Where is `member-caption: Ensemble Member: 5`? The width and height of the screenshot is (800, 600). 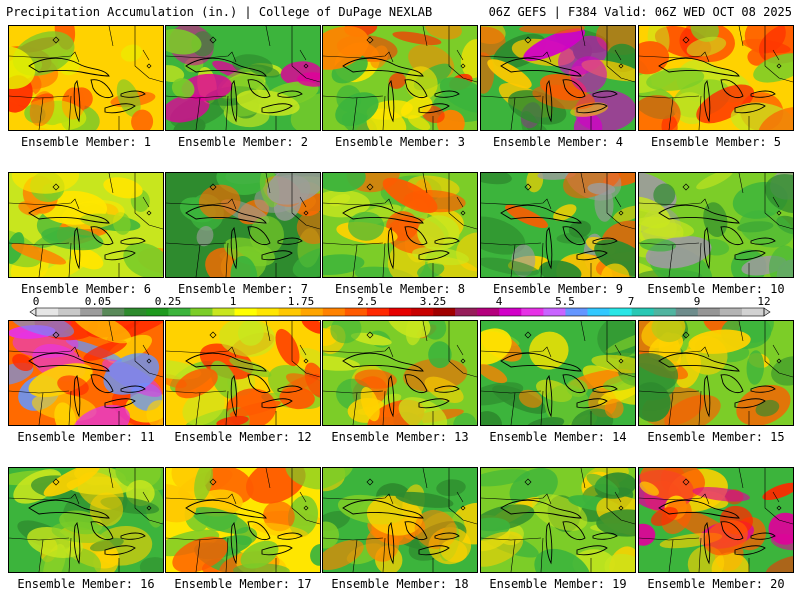
member-caption: Ensemble Member: 5 is located at coordinates (716, 142).